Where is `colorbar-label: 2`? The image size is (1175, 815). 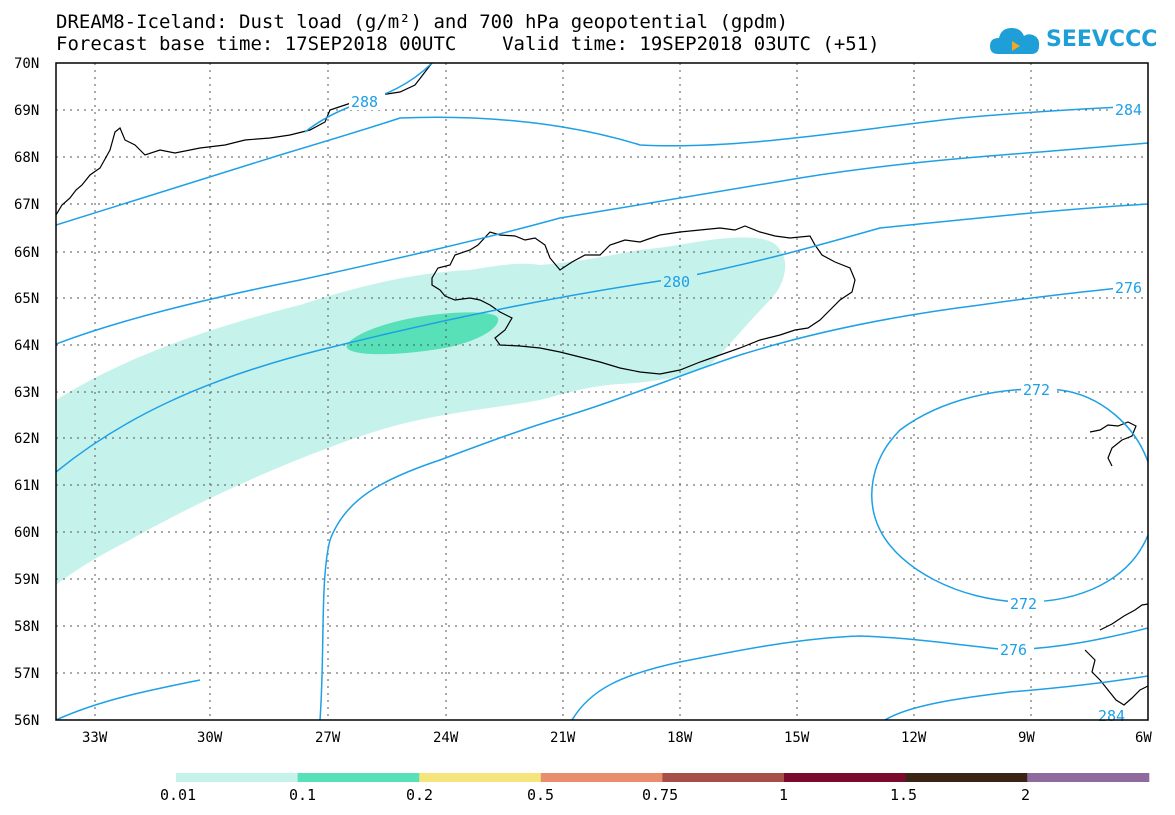 colorbar-label: 2 is located at coordinates (1026, 795).